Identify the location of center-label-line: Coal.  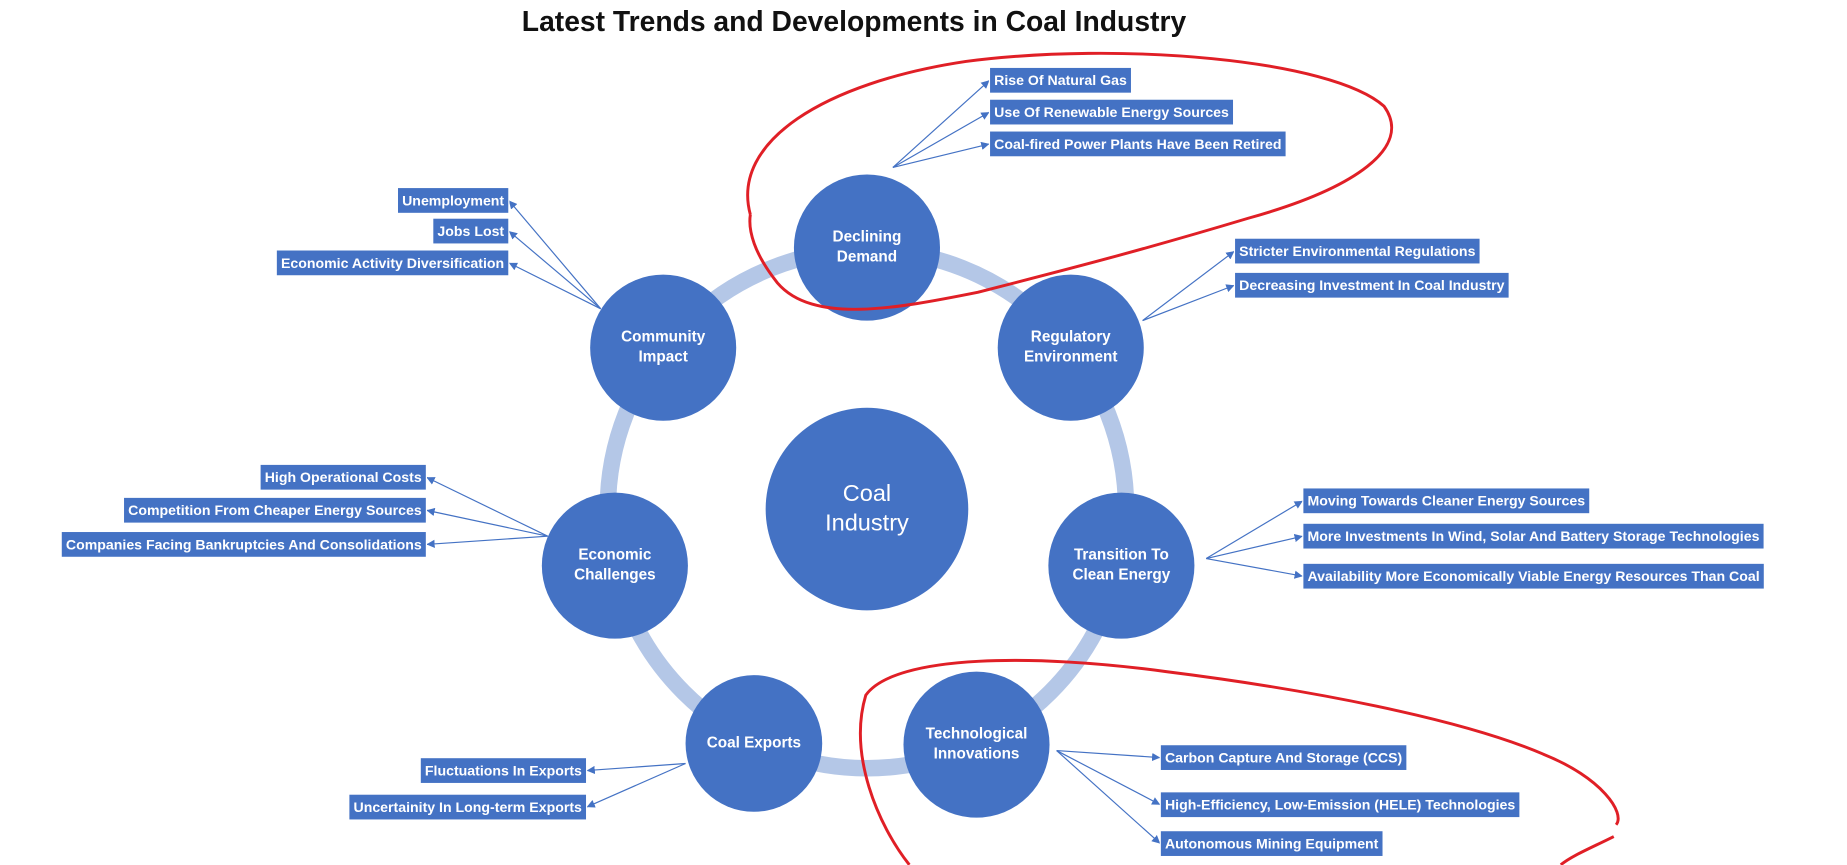
(867, 493).